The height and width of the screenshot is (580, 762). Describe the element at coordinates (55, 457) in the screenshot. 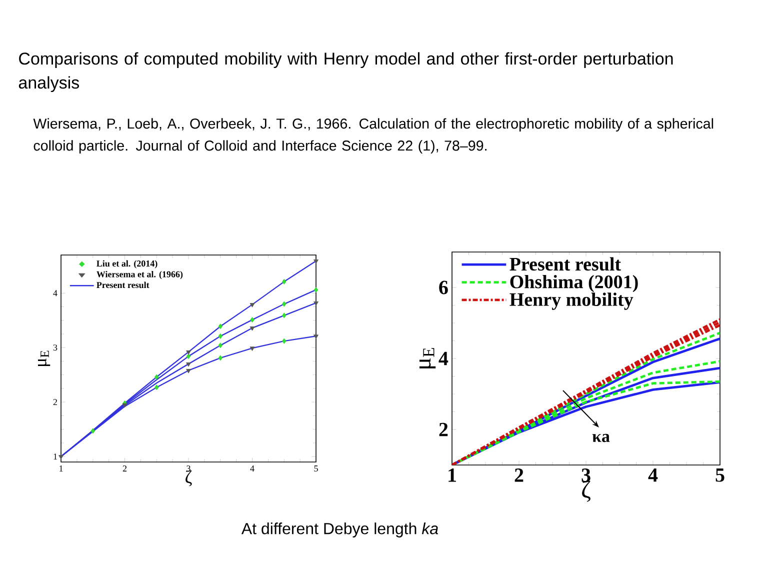

I see `y-tick-label: 1` at that location.